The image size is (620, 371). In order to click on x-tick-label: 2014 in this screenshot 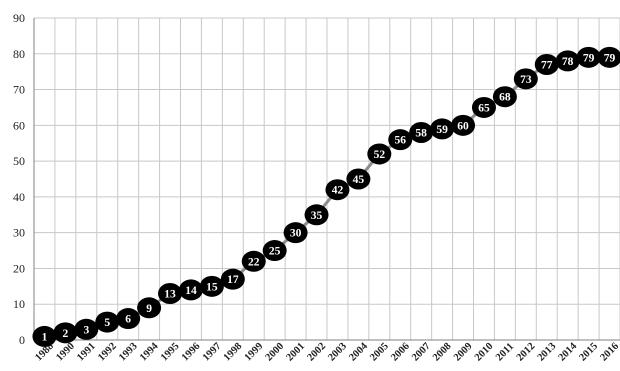, I will do `click(568, 351)`.